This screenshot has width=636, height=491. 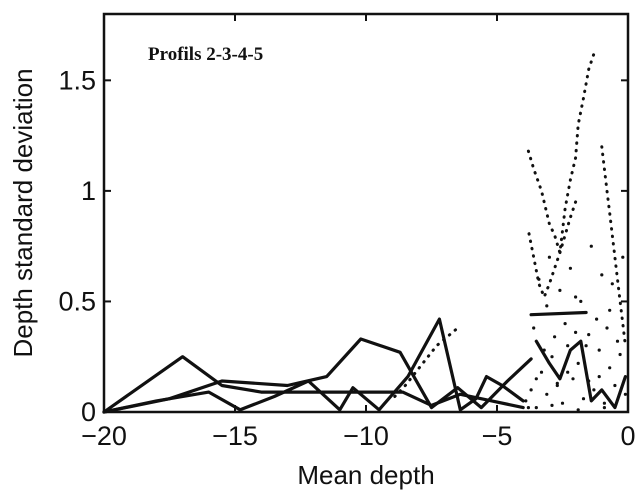 What do you see at coordinates (627, 436) in the screenshot?
I see `x-tick-label: 0` at bounding box center [627, 436].